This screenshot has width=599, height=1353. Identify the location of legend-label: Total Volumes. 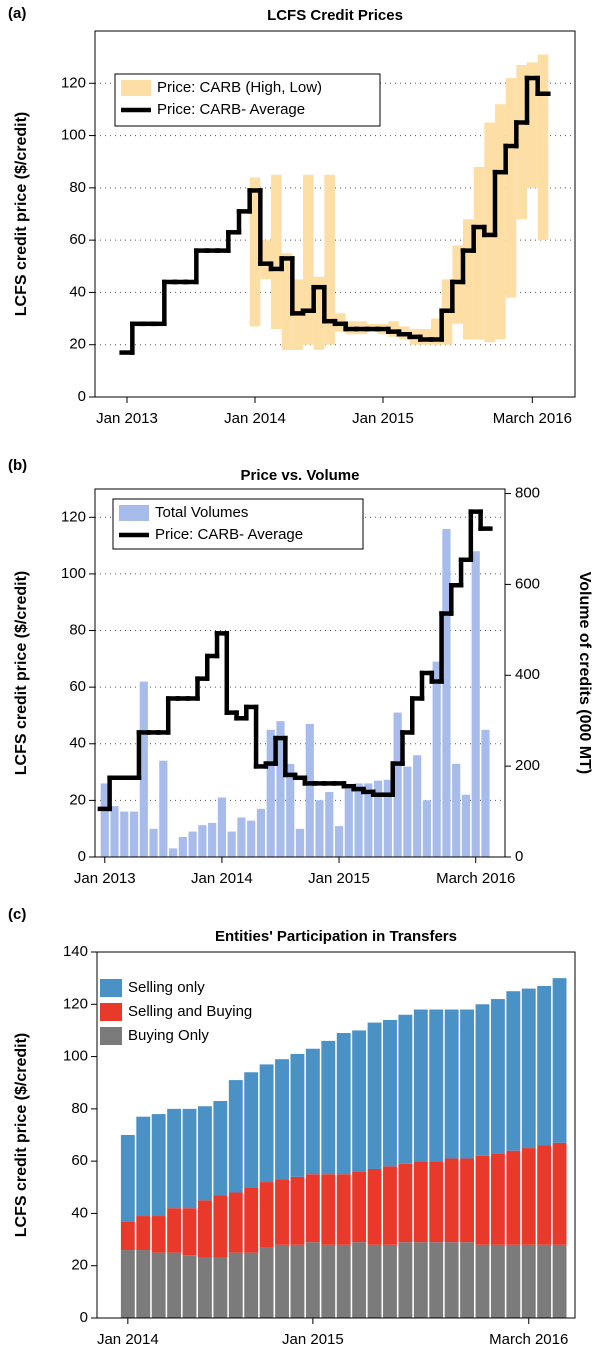
(201, 512).